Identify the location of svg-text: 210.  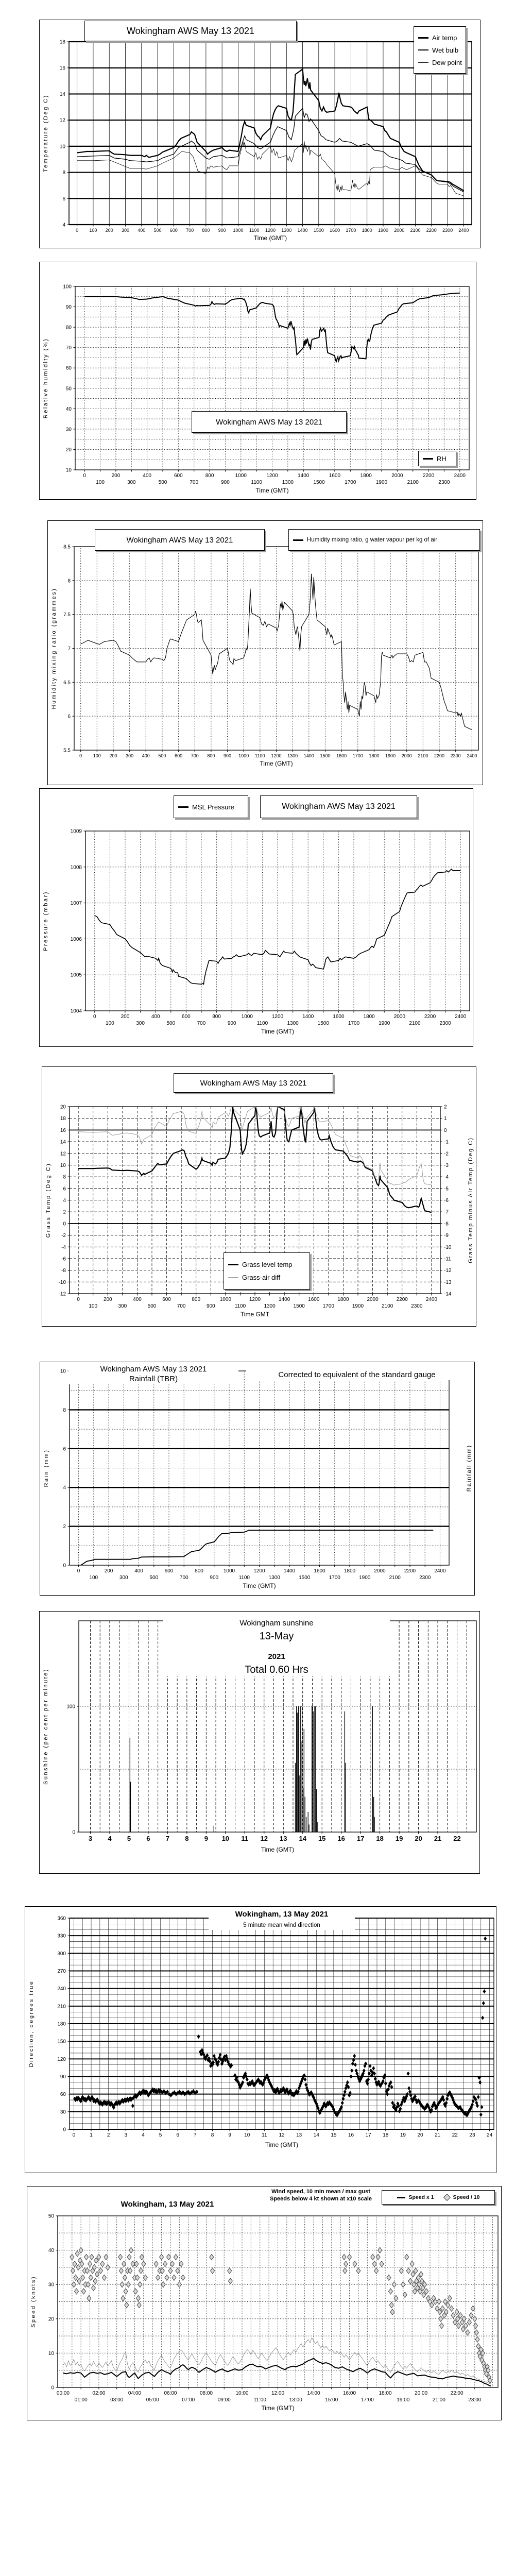
(61, 2006).